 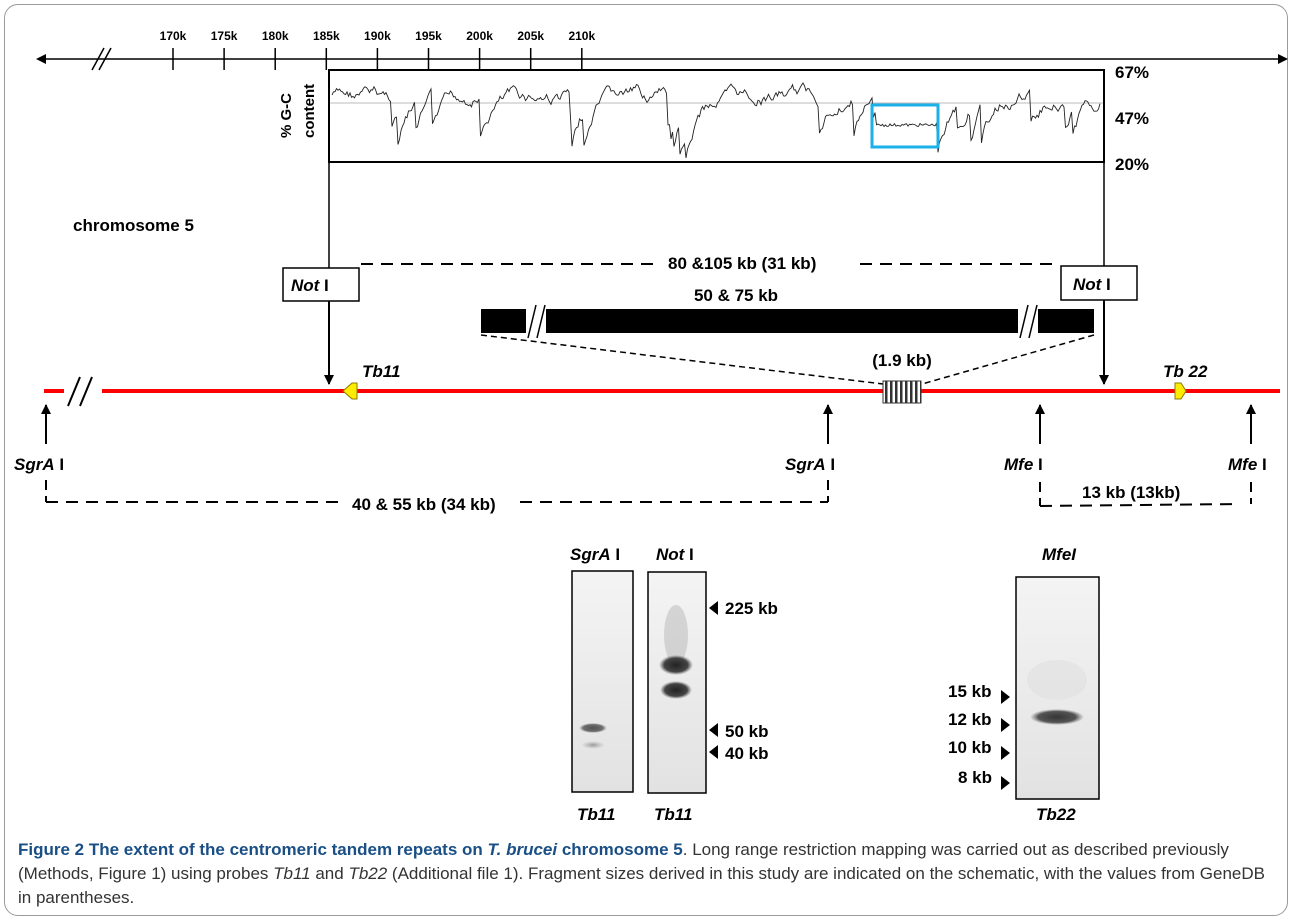 I want to click on gc-level-high: 67%, so click(x=1132, y=72).